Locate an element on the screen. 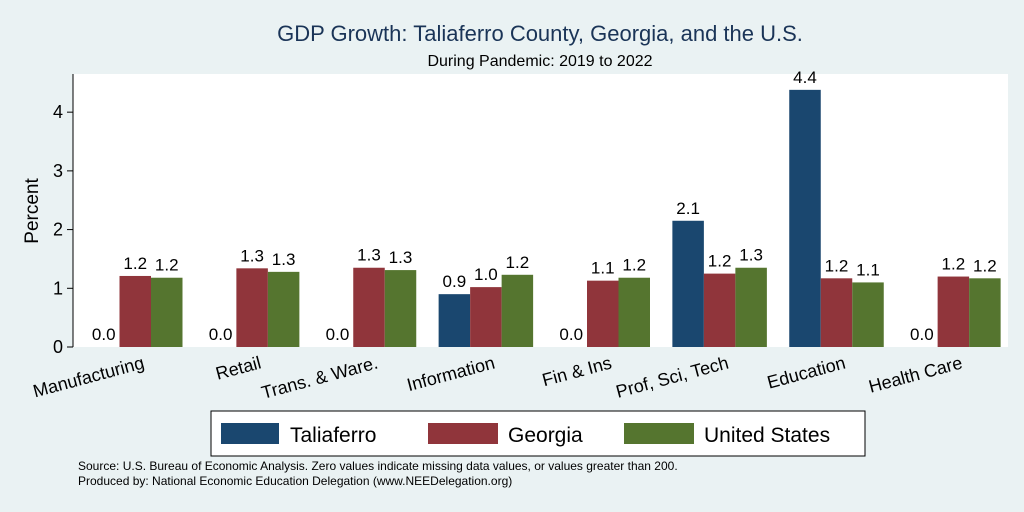 The width and height of the screenshot is (1024, 512). y-tick-label: 3 is located at coordinates (58, 171).